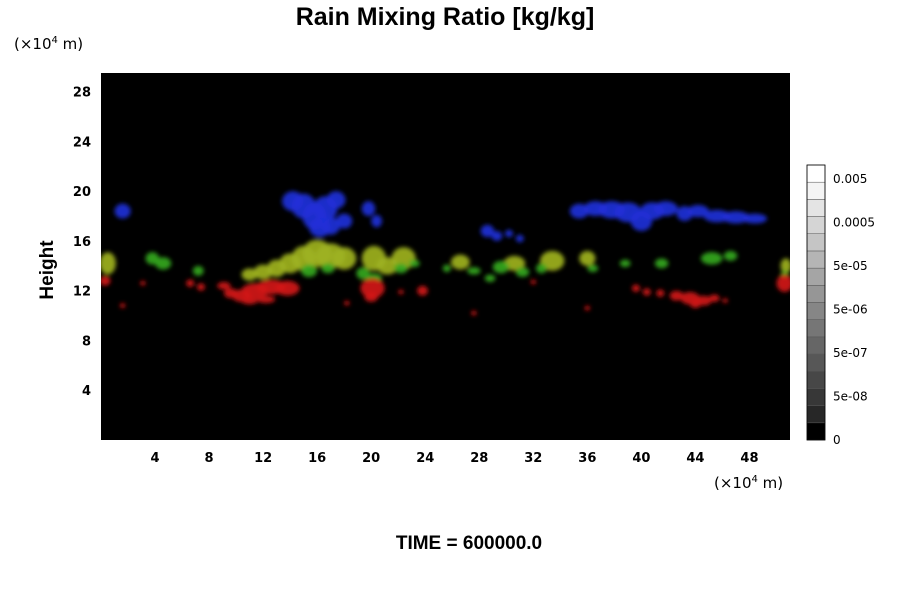 Image resolution: width=900 pixels, height=600 pixels. I want to click on x-tick-label: 40, so click(641, 458).